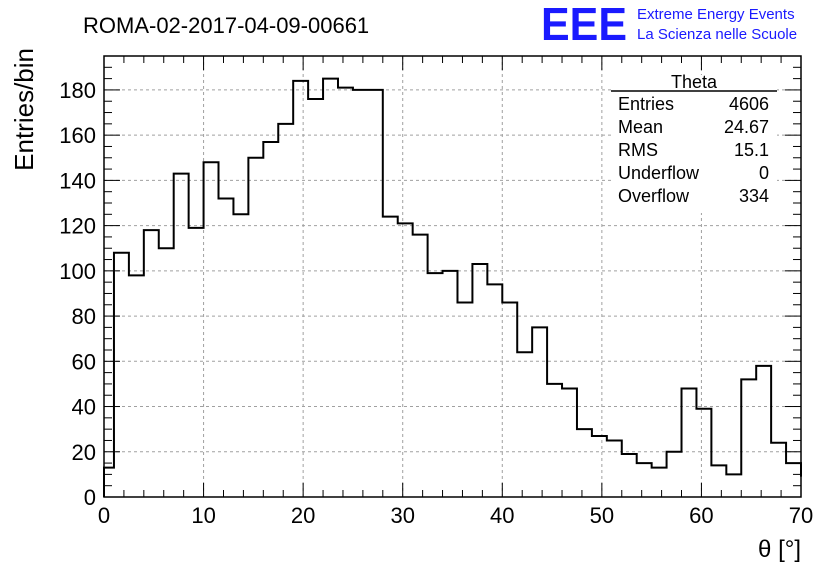 The height and width of the screenshot is (572, 836). Describe the element at coordinates (717, 34) in the screenshot. I see `logo-line2: La Scienza nelle Scuole` at that location.